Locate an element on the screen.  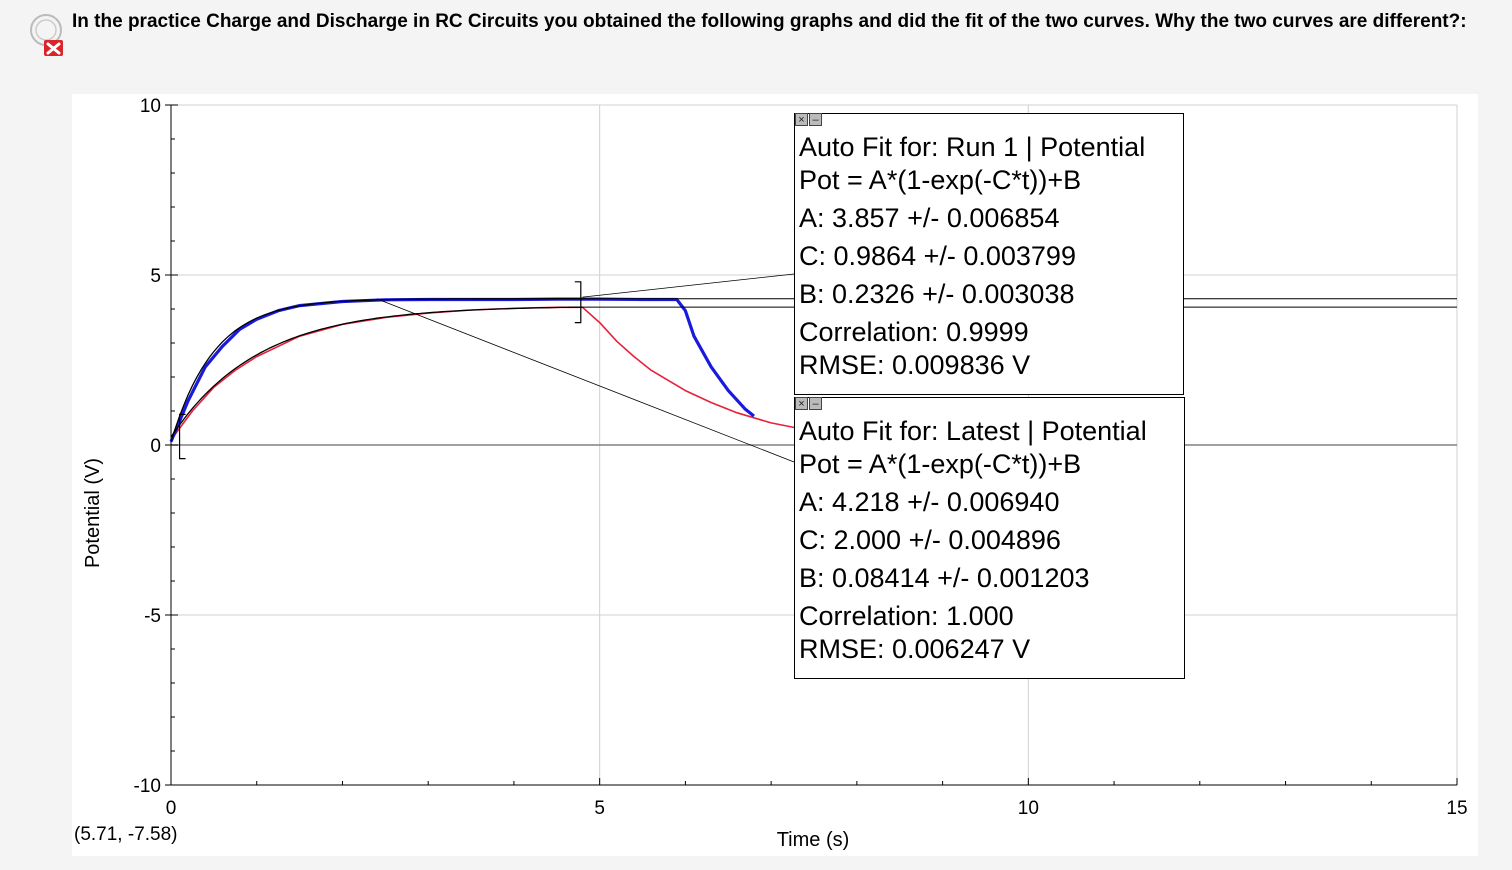
fit-correlation: Correlation: 0.9999 is located at coordinates (914, 332).